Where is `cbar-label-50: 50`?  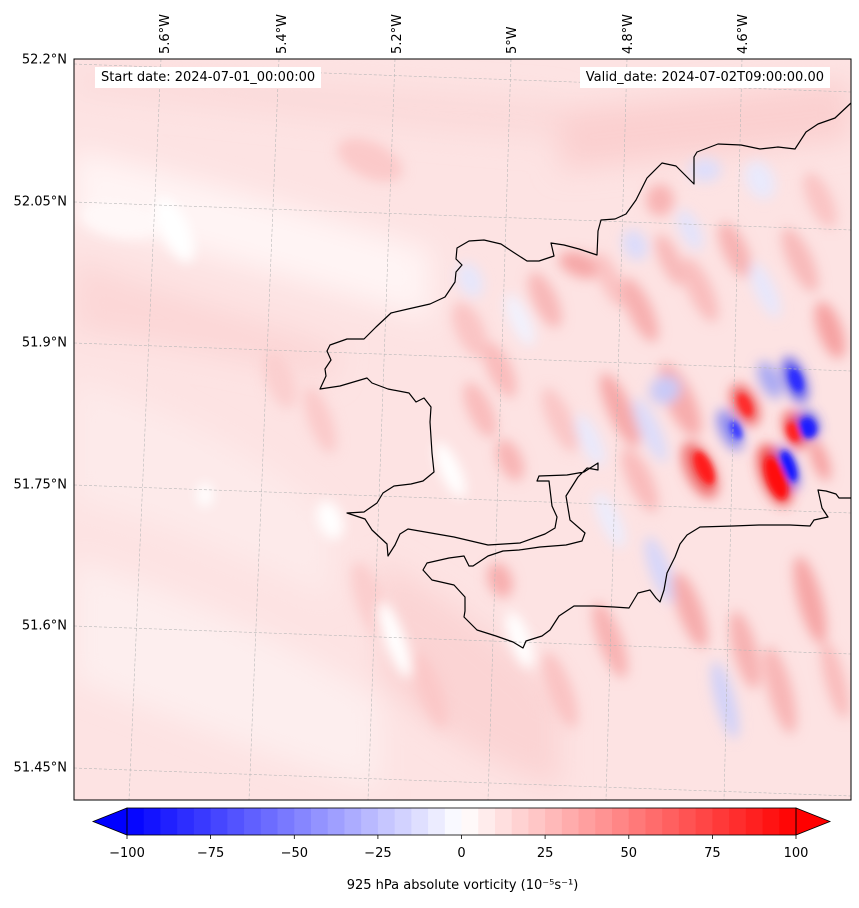
cbar-label-50: 50 is located at coordinates (629, 853).